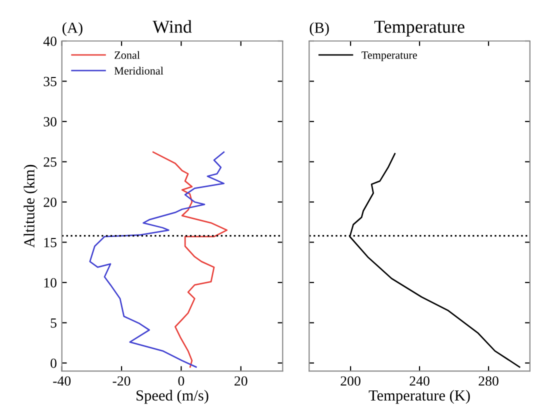  Describe the element at coordinates (121, 381) in the screenshot. I see `x-tick-label: -20` at that location.